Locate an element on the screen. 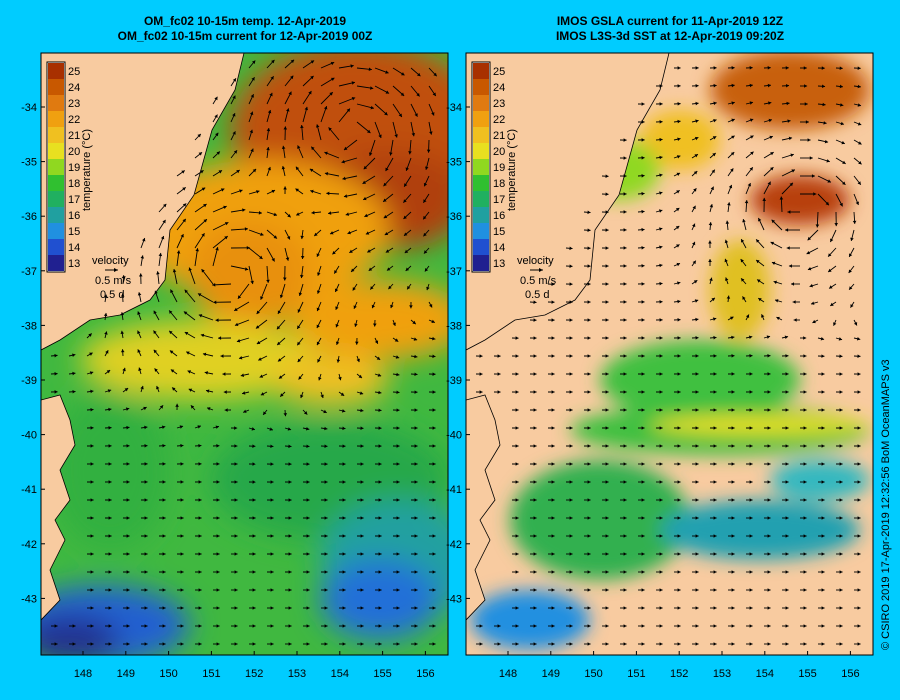 The width and height of the screenshot is (900, 700). left-lat-tick-label: -43 is located at coordinates (29, 599).